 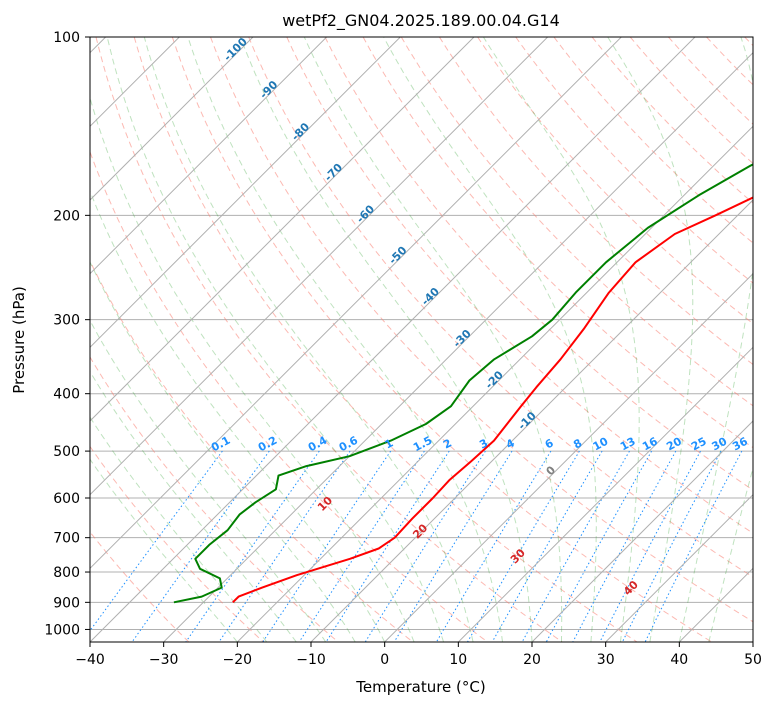 What do you see at coordinates (753, 660) in the screenshot?
I see `x-tick-label: 50` at bounding box center [753, 660].